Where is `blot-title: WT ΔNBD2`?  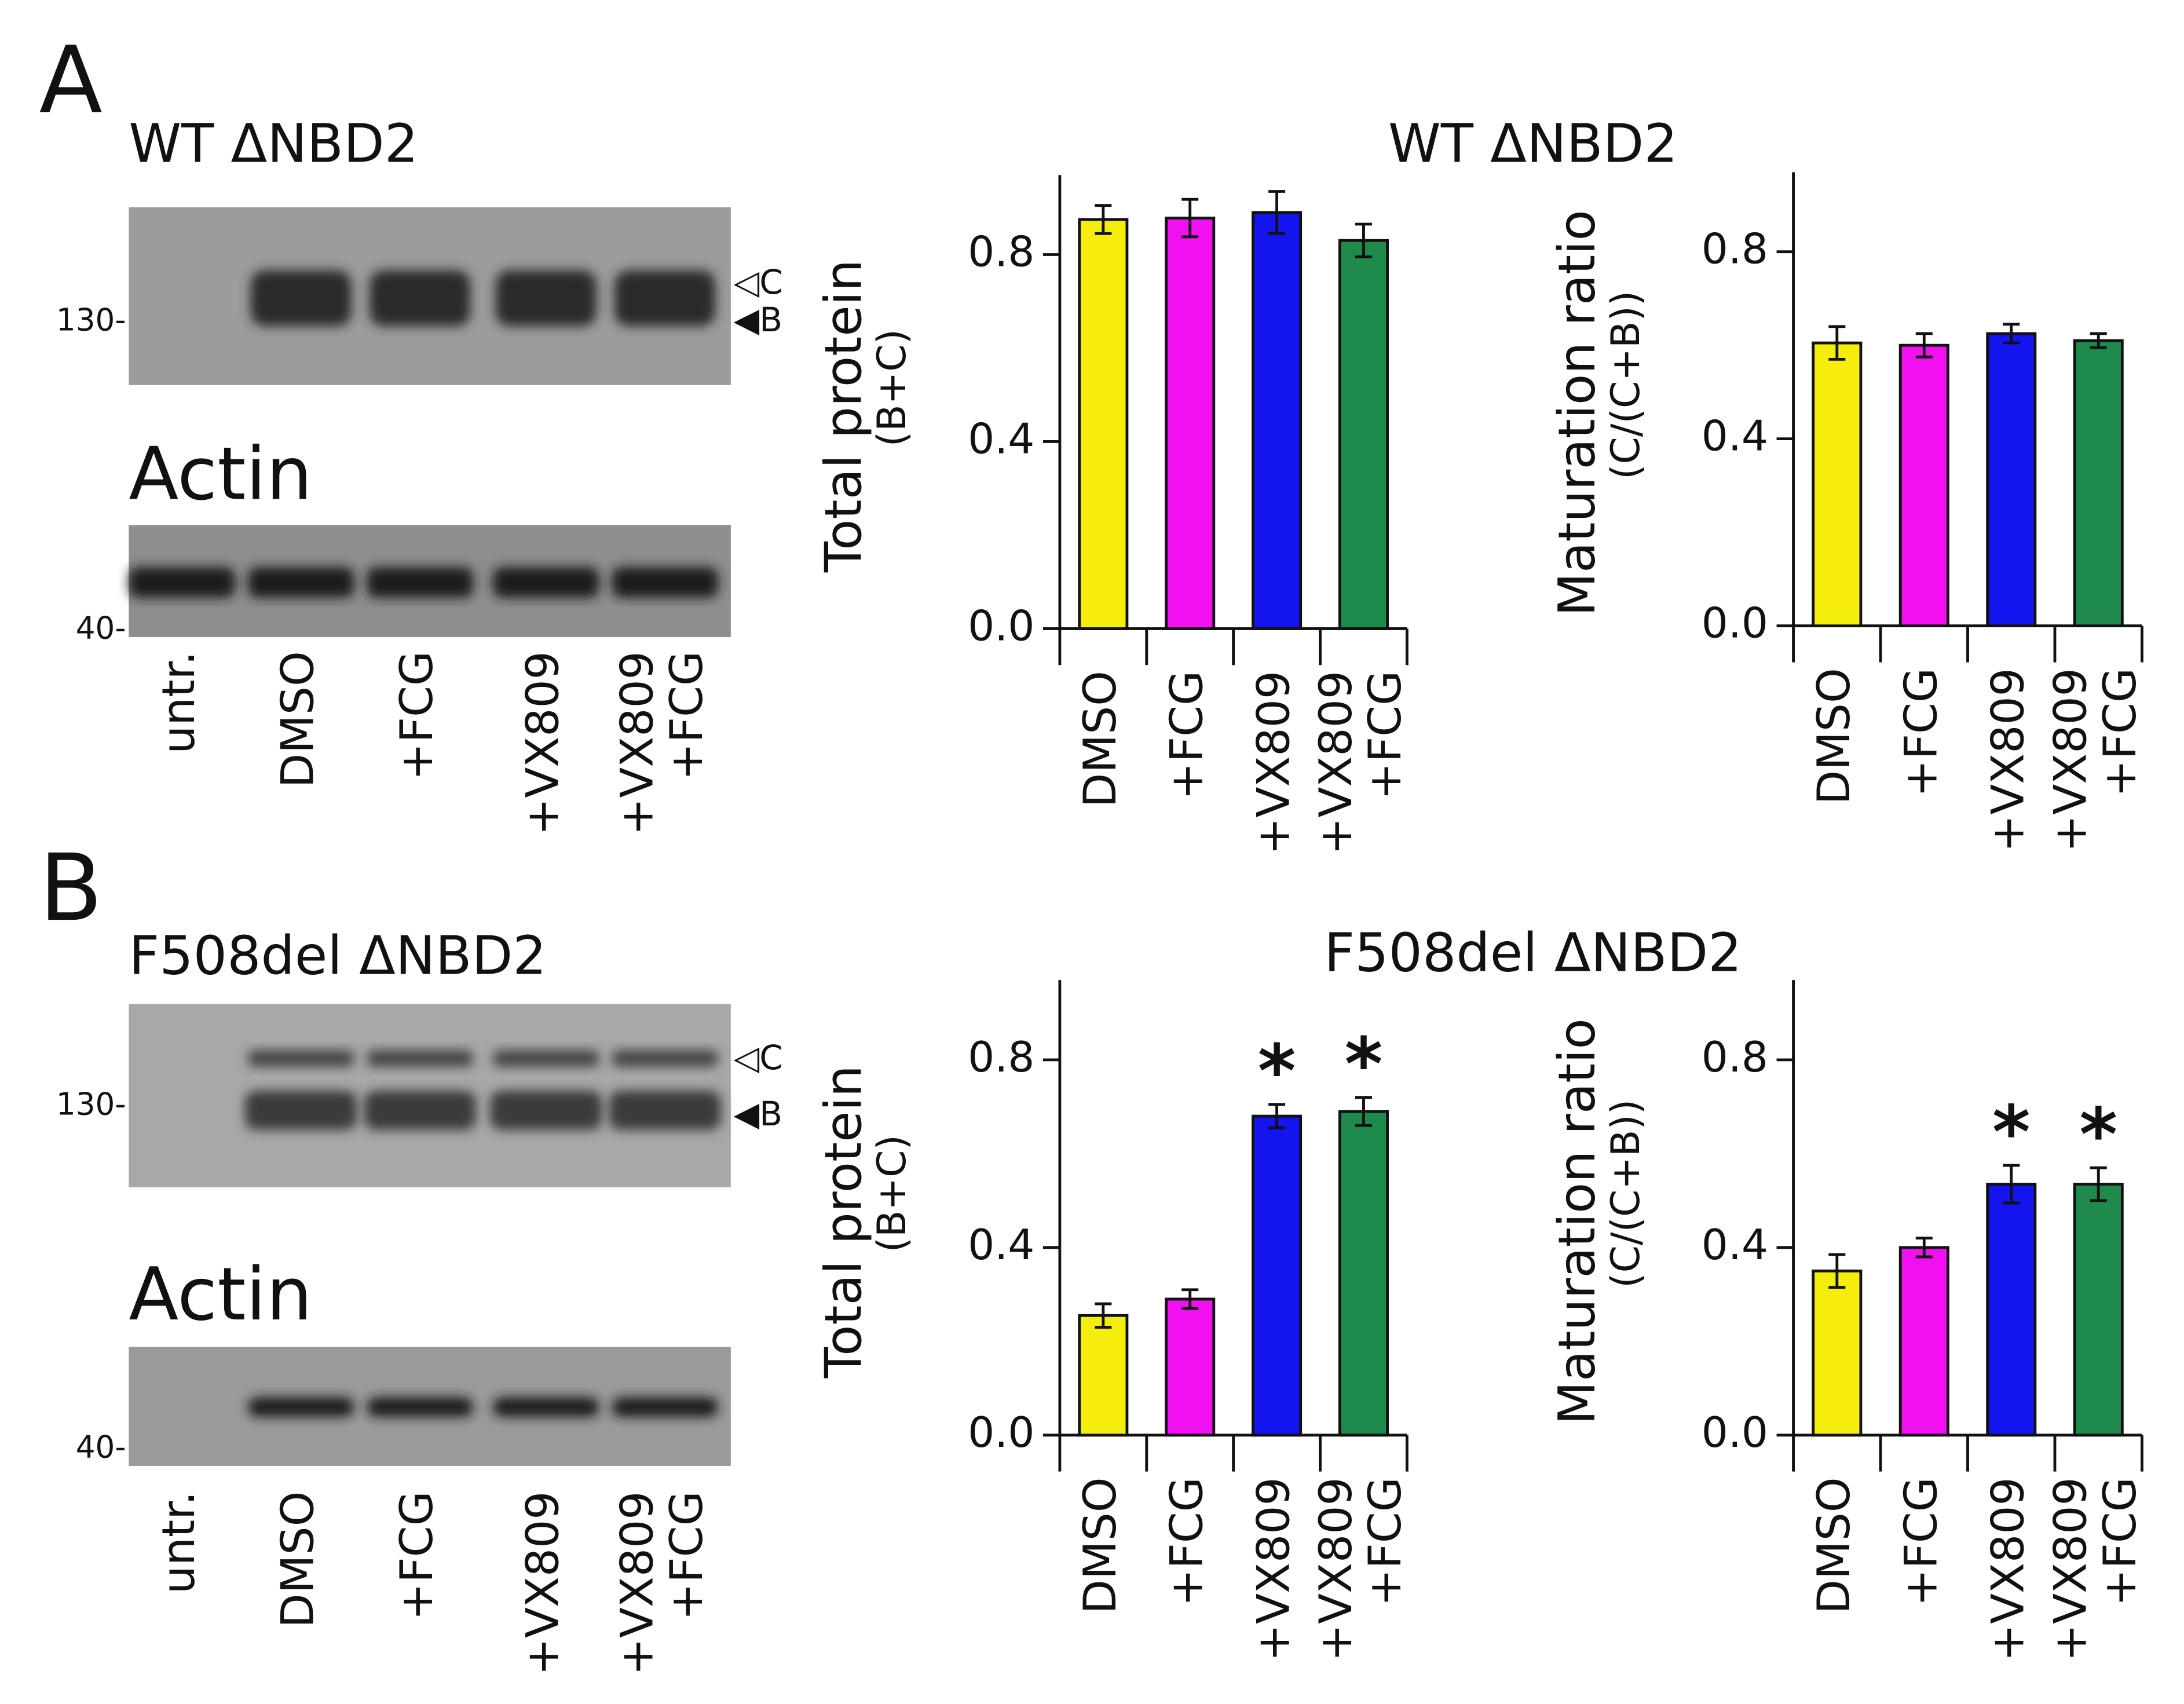
blot-title: WT ΔNBD2 is located at coordinates (273, 143).